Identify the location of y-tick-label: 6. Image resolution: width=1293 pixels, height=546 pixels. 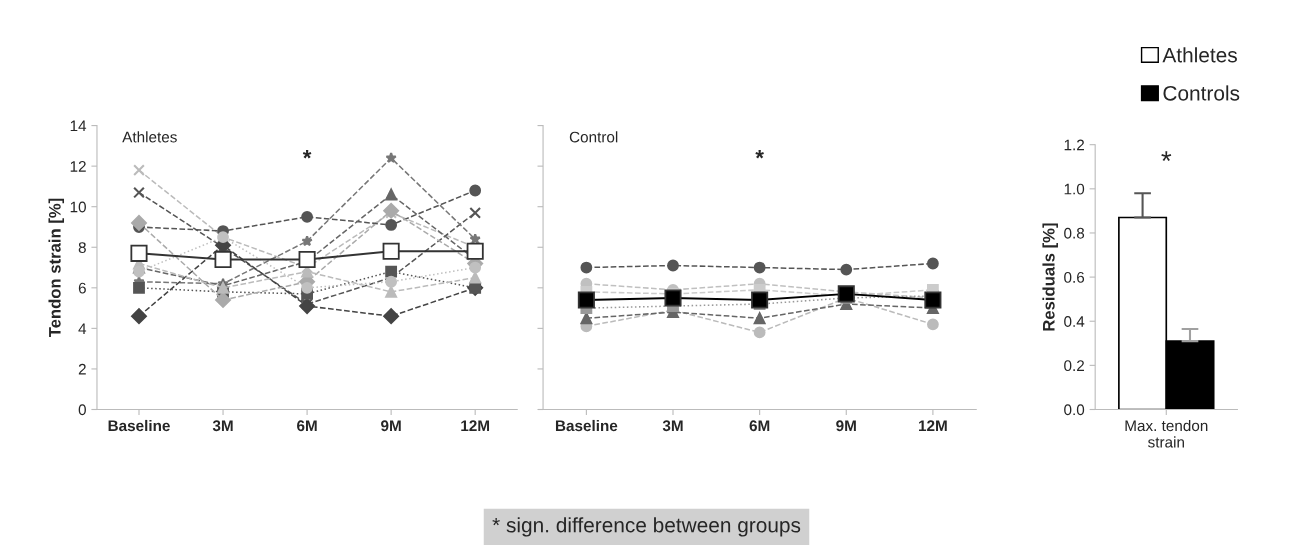
(82, 288).